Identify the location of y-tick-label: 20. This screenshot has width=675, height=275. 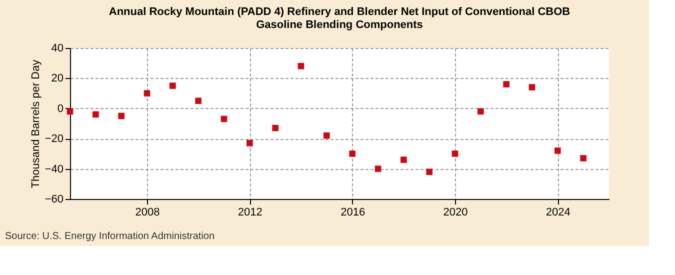
(57, 78).